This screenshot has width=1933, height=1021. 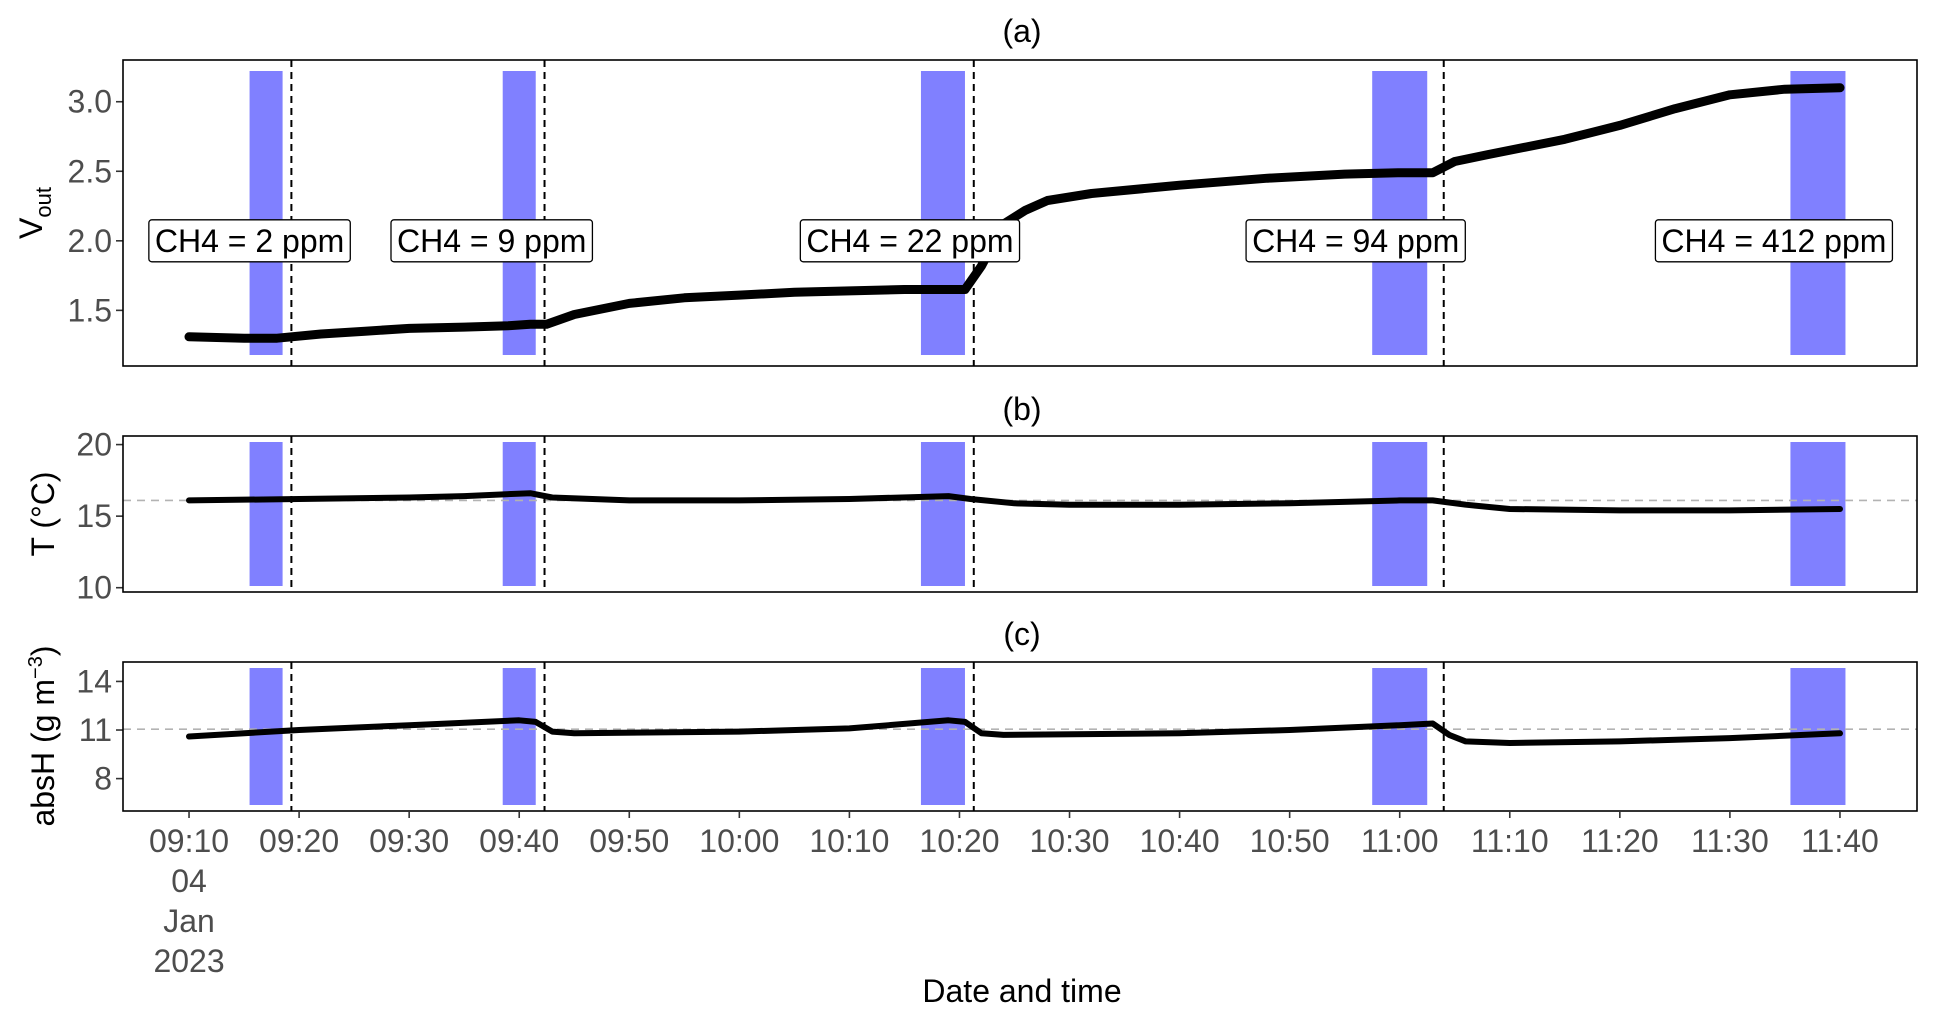 I want to click on annotation-text: CH4 = 2 ppm, so click(x=249, y=241).